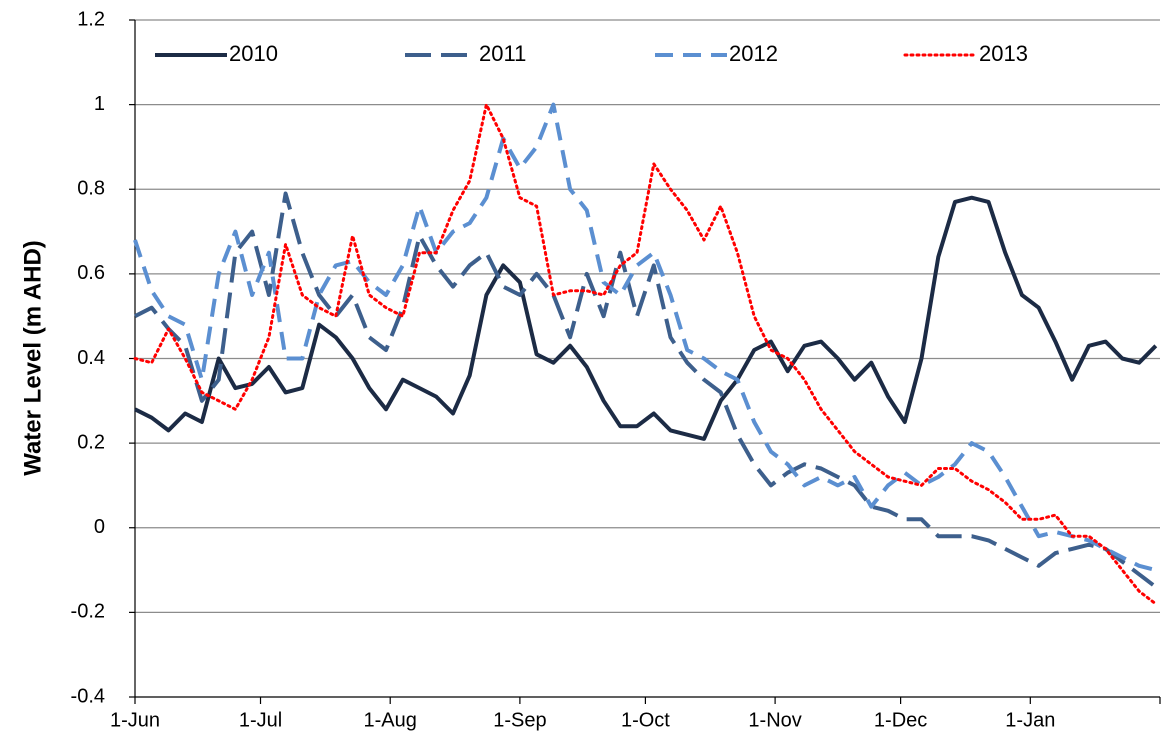 The image size is (1162, 745). Describe the element at coordinates (99, 104) in the screenshot. I see `y-tick-label: 1` at that location.